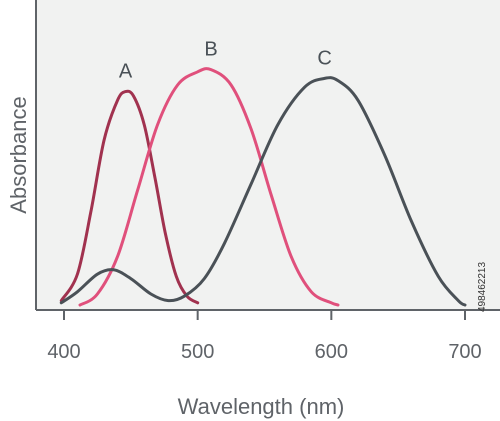  I want to click on watermark-id-text: 498462213, so click(482, 286).